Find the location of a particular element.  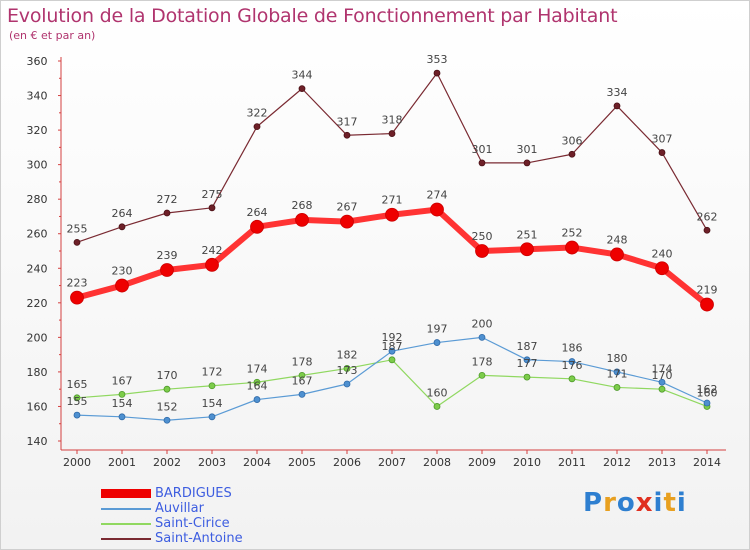

data-label: 252 is located at coordinates (572, 233).